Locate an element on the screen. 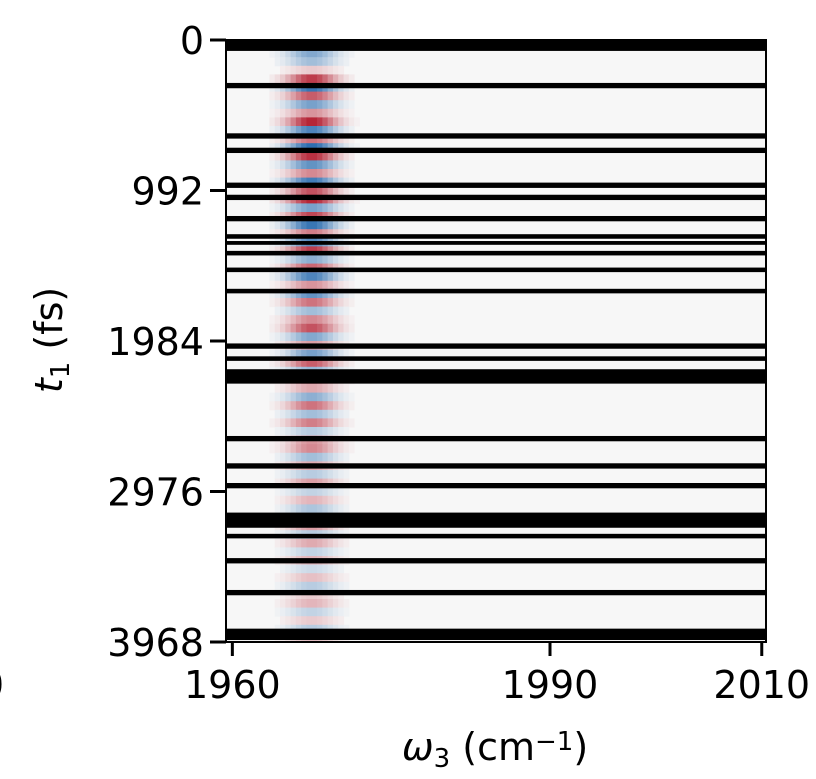  x-axis-label-symbol: ω is located at coordinates (418, 747).